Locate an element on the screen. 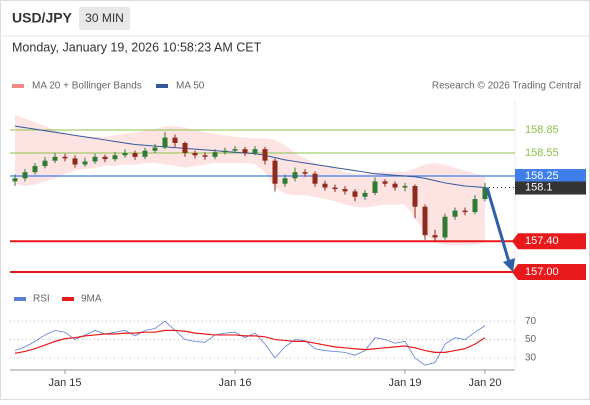 The image size is (590, 405). legend-label: MA 20 + Bollinger Bands is located at coordinates (87, 86).